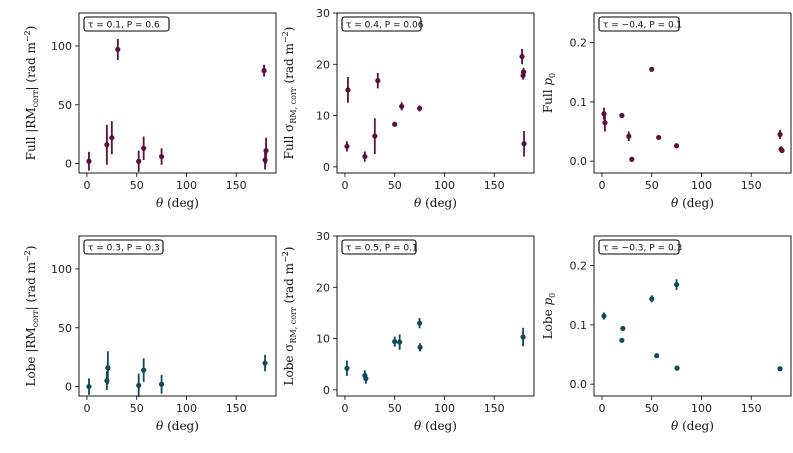 This screenshot has width=793, height=453. What do you see at coordinates (552, 295) in the screenshot?
I see `y-label-subscript: 0` at bounding box center [552, 295].